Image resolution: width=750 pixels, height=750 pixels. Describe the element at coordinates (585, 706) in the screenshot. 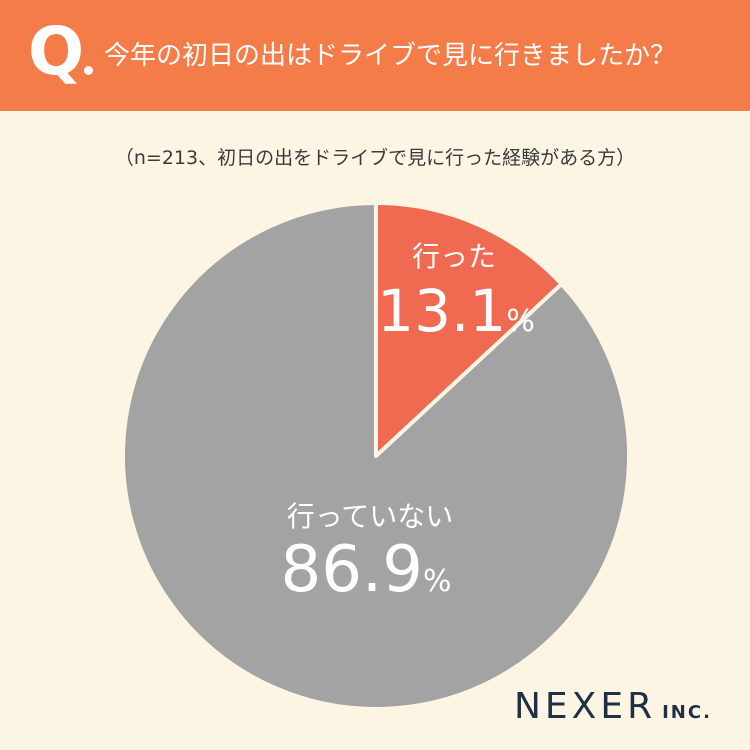

I see `logo-main-text: NEXER` at that location.